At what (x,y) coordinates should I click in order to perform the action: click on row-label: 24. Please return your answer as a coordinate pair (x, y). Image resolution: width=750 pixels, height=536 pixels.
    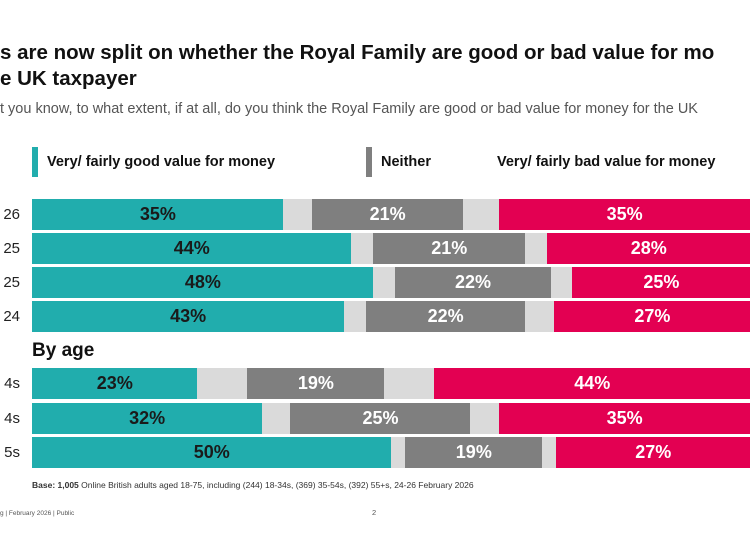
    Looking at the image, I should click on (11, 316).